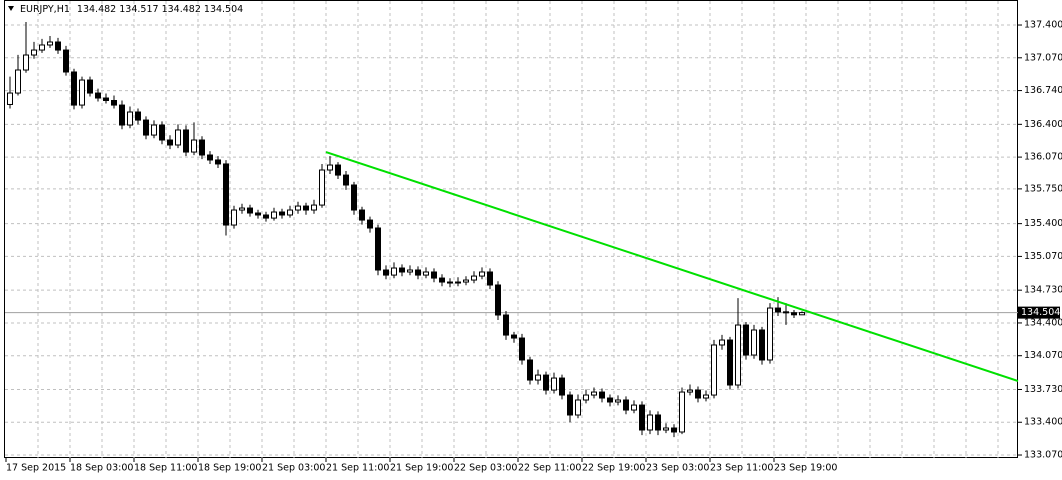 The width and height of the screenshot is (1062, 480). What do you see at coordinates (1043, 422) in the screenshot?
I see `y-tick-label: 133.400` at bounding box center [1043, 422].